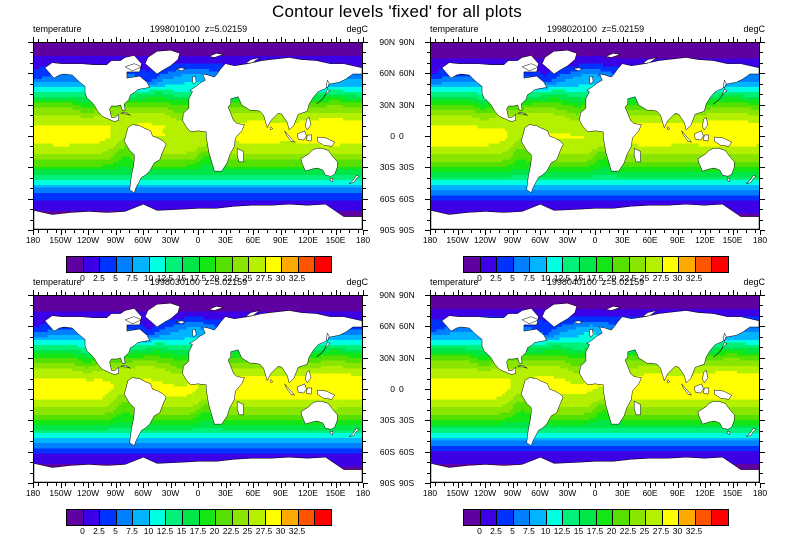 Image resolution: width=794 pixels, height=554 pixels. What do you see at coordinates (650, 240) in the screenshot?
I see `x-axis-label: 60E` at bounding box center [650, 240].